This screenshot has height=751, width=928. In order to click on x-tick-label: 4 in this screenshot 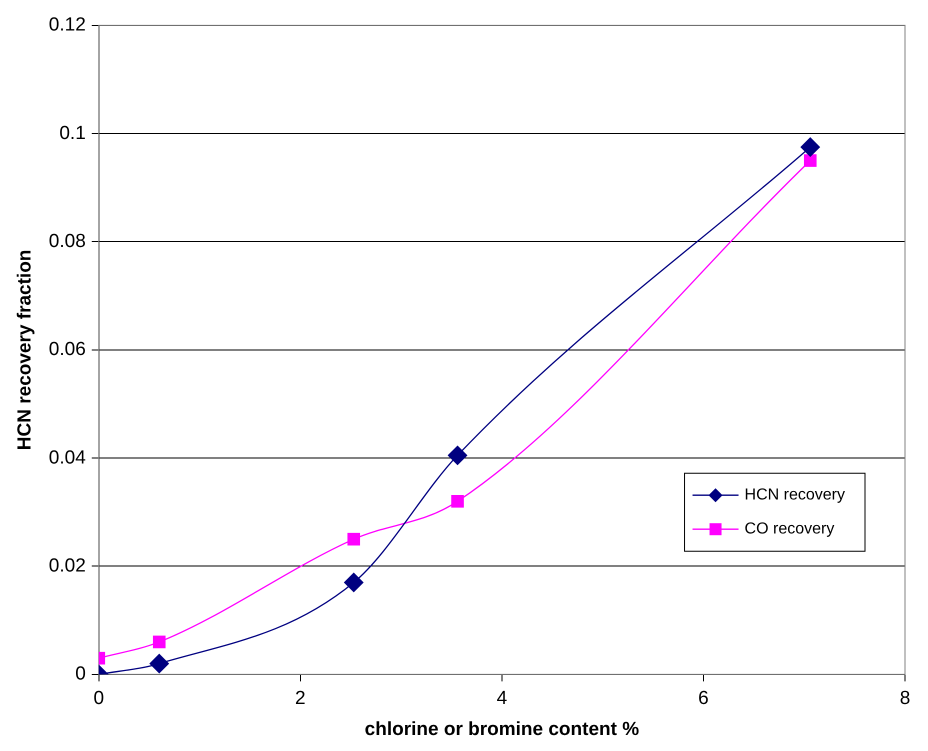, I will do `click(502, 699)`.